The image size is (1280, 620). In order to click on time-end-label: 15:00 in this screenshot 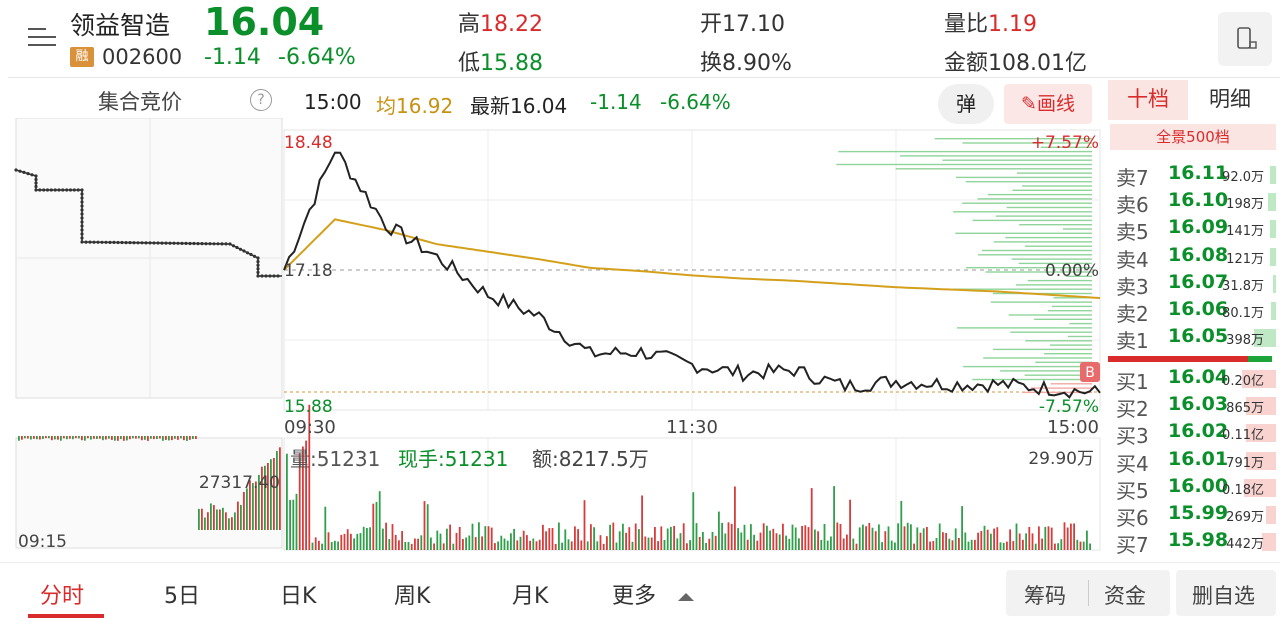, I will do `click(1073, 427)`.